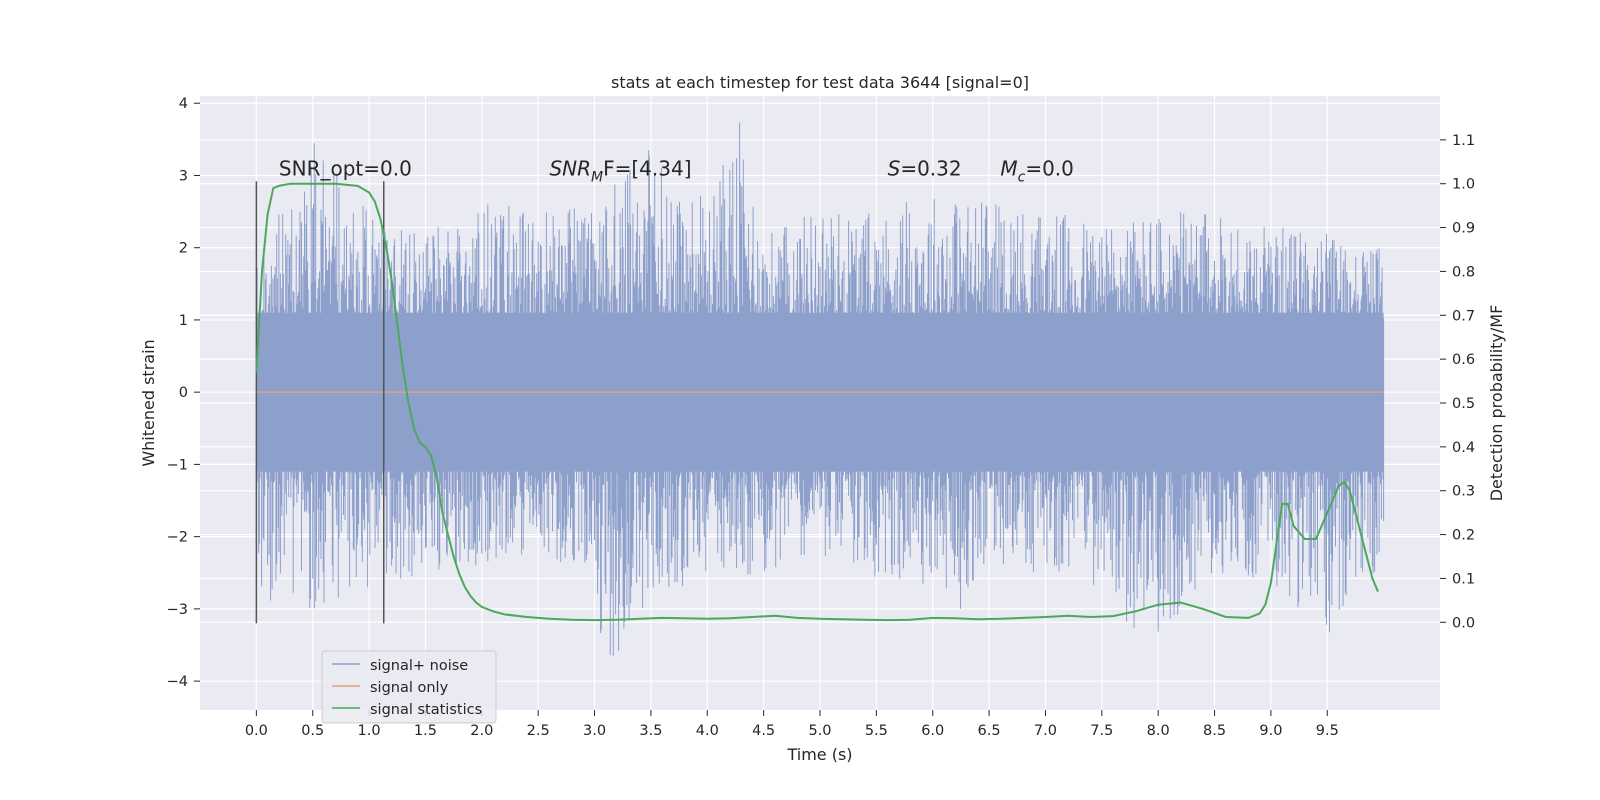 The height and width of the screenshot is (800, 1600). What do you see at coordinates (1463, 229) in the screenshot?
I see `y2-tick-label-9: 0.9` at bounding box center [1463, 229].